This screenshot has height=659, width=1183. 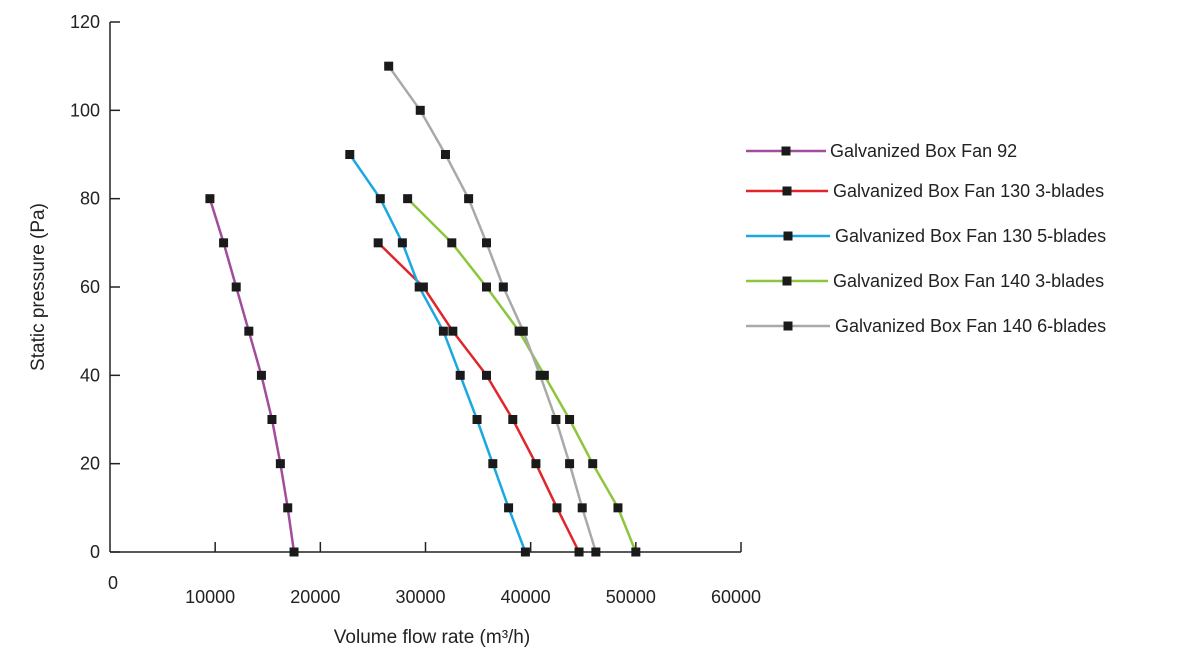 I want to click on y-axis-title: Static pressure (Pa), so click(x=38, y=287).